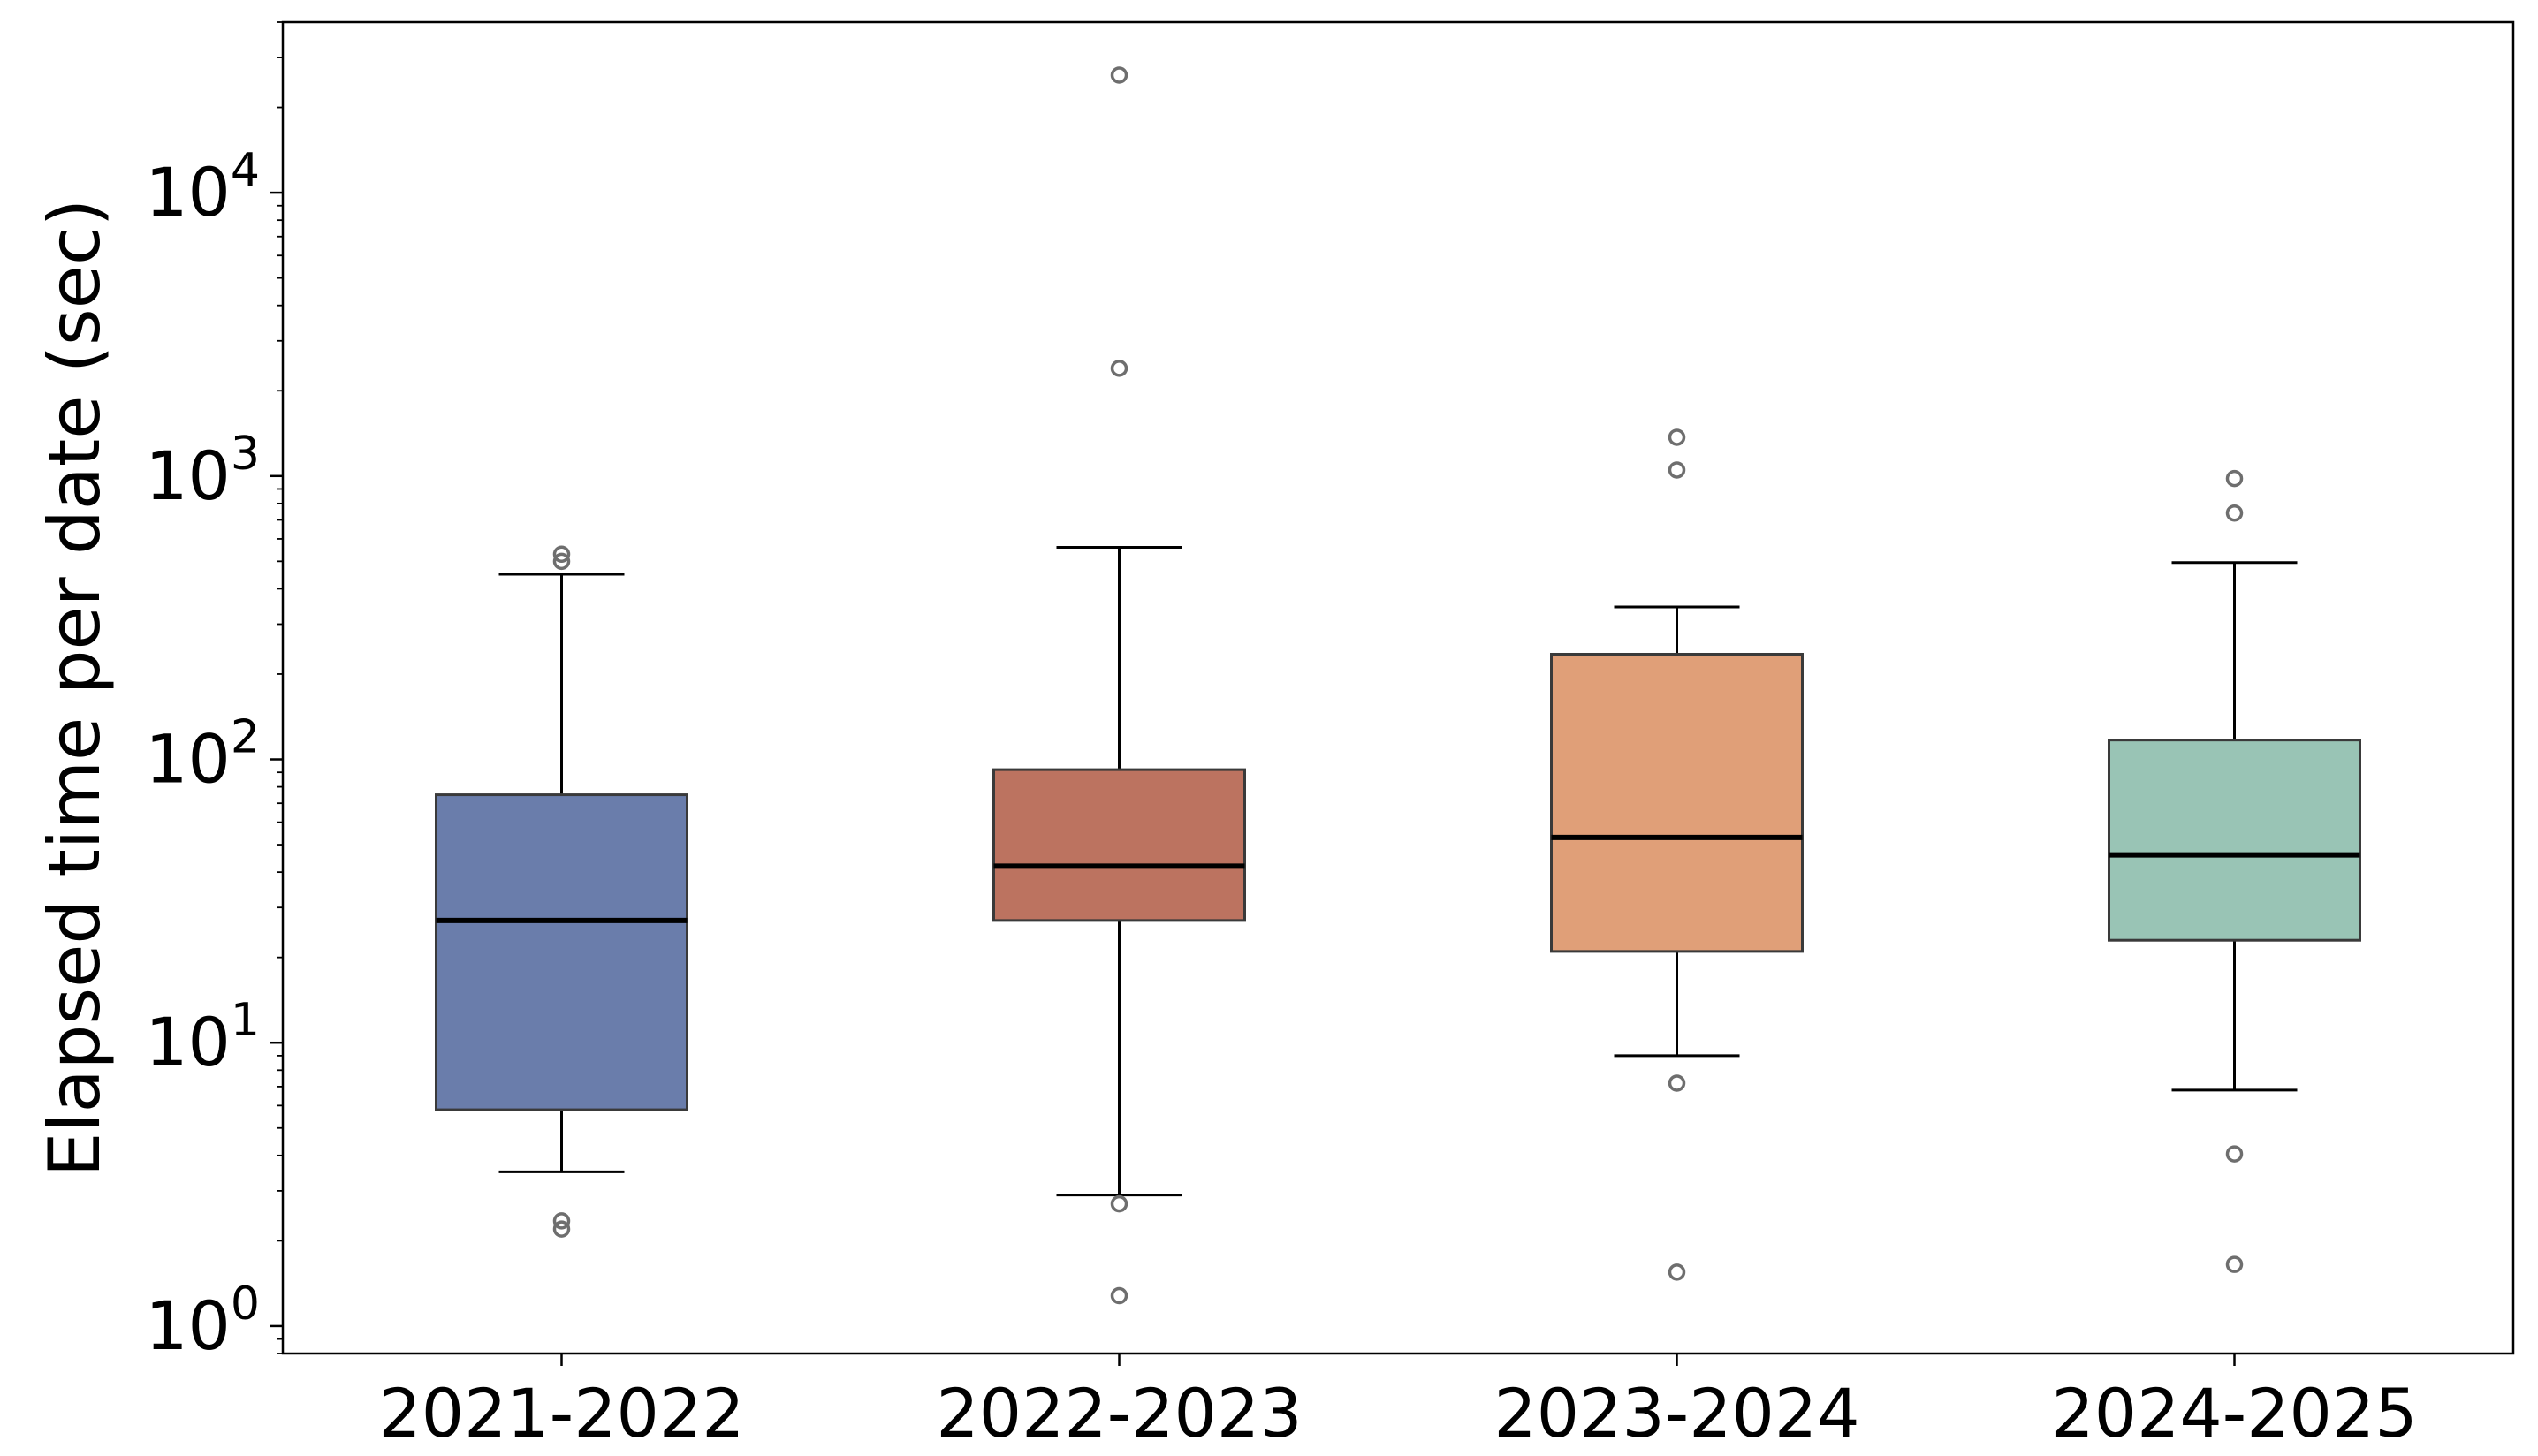 The width and height of the screenshot is (2538, 1456). Describe the element at coordinates (1119, 1413) in the screenshot. I see `x-tick-label: 2022-2023` at that location.